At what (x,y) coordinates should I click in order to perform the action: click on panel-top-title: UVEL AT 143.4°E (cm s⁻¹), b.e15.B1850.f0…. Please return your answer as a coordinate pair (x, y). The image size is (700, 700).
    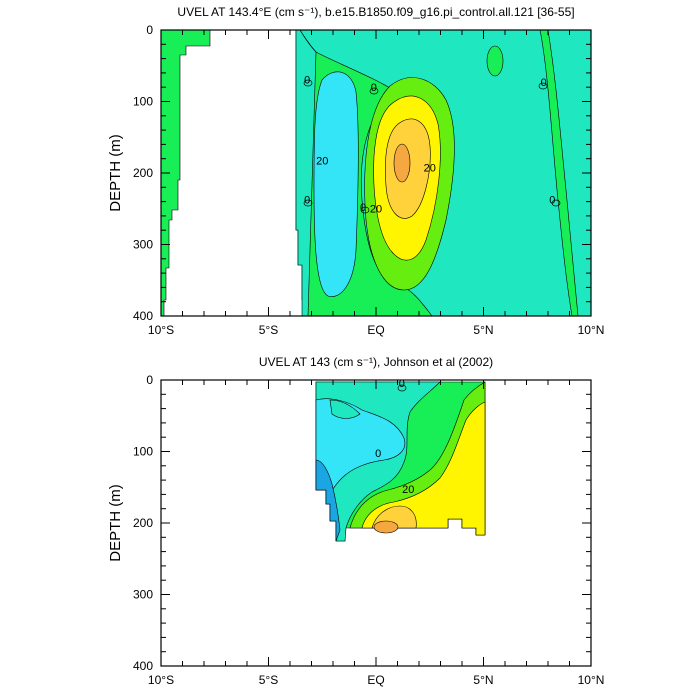
    Looking at the image, I should click on (375, 12).